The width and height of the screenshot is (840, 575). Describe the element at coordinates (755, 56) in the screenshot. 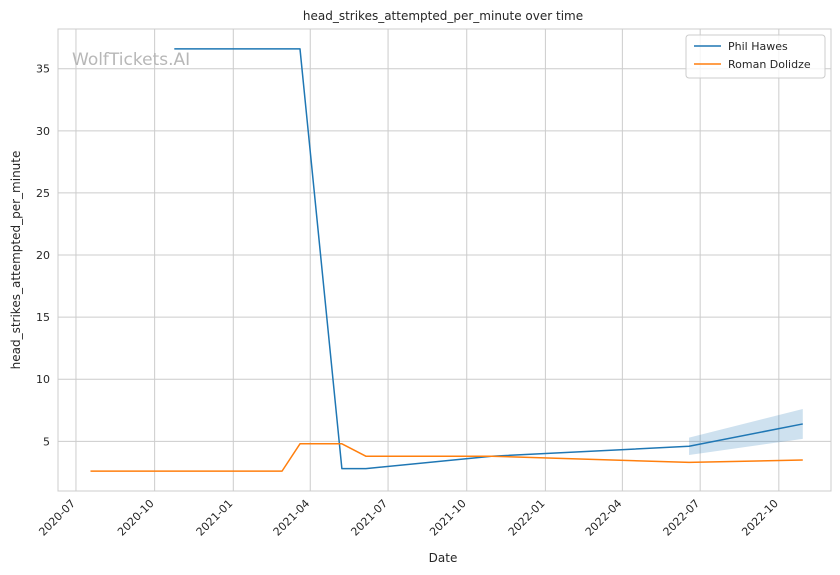

I see `legend: Phil Hawes Roman Dolidze` at that location.